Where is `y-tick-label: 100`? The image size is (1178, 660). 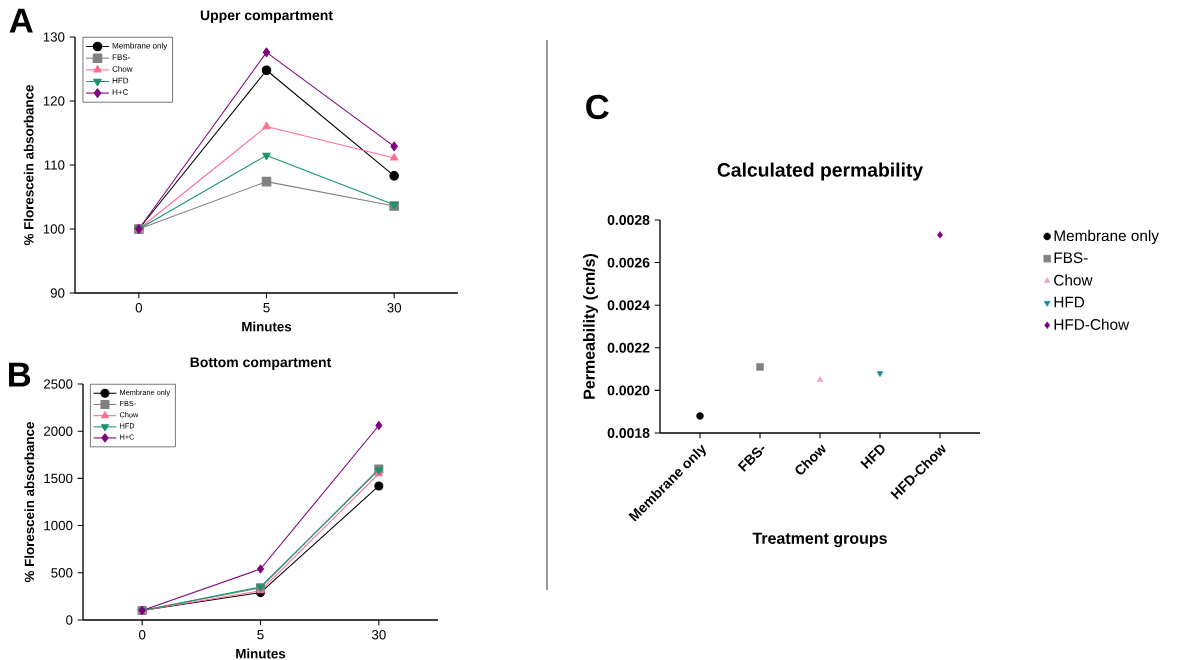 y-tick-label: 100 is located at coordinates (54, 229).